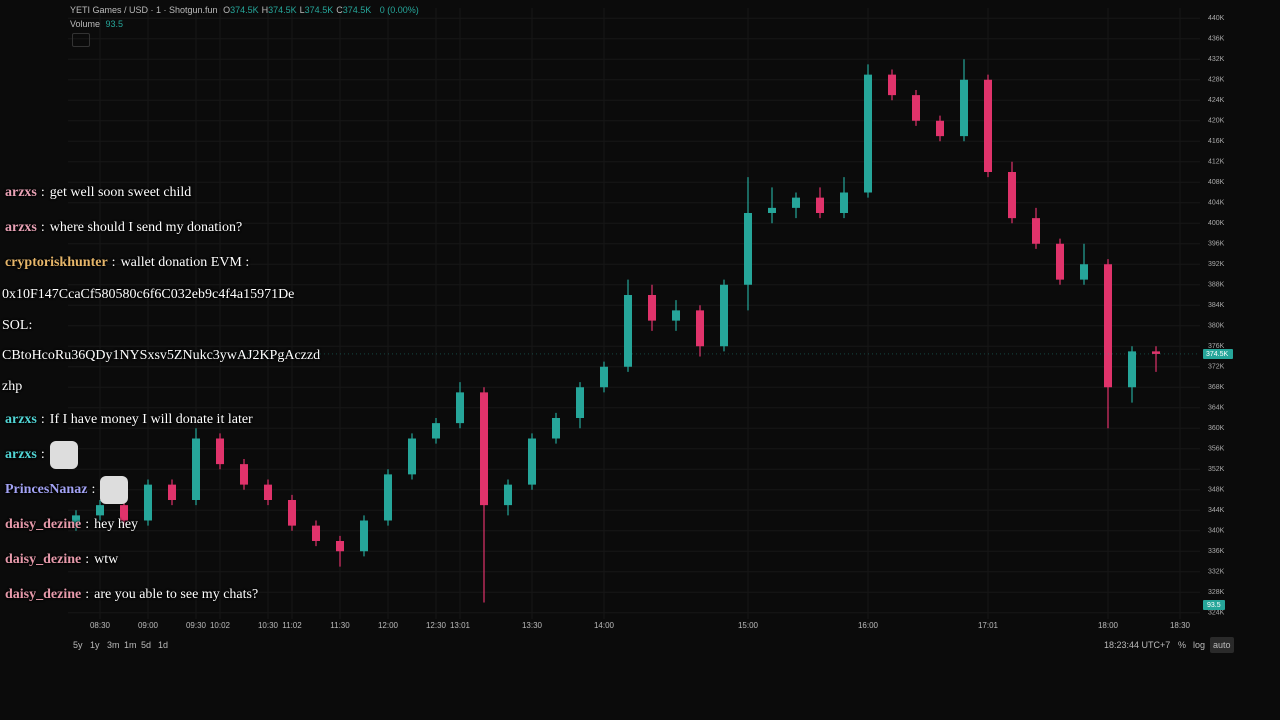 This screenshot has height=720, width=1280. I want to click on x-tick-label: 09:30, so click(196, 625).